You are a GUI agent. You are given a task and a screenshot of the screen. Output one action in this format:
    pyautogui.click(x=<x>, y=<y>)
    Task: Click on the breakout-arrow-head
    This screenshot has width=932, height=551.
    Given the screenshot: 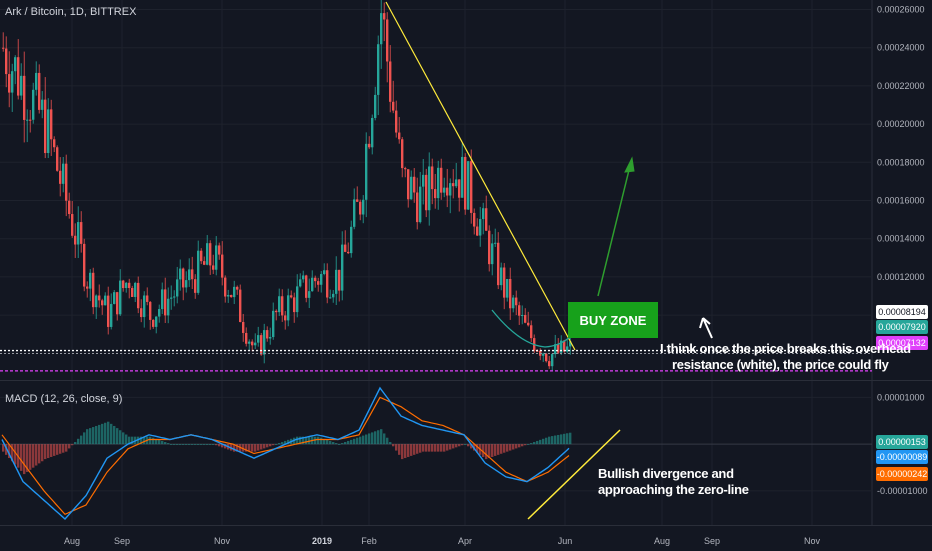 What is the action you would take?
    pyautogui.click(x=629, y=164)
    